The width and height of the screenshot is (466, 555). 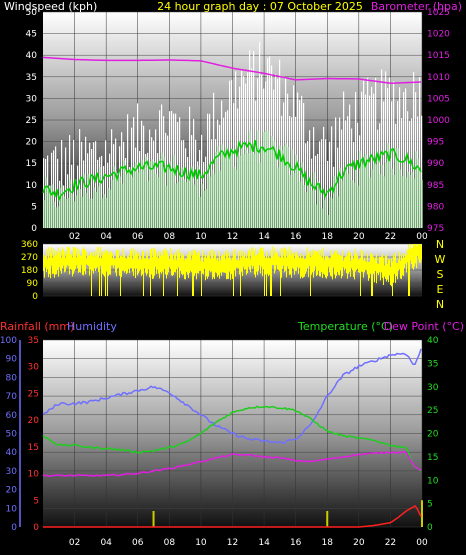 I want to click on wind-x-tick: 04, so click(x=106, y=237).